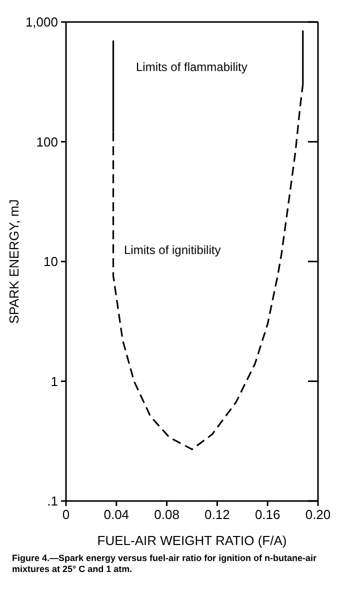 This screenshot has width=338, height=599. Describe the element at coordinates (192, 67) in the screenshot. I see `annotation: Limits of flammability` at that location.